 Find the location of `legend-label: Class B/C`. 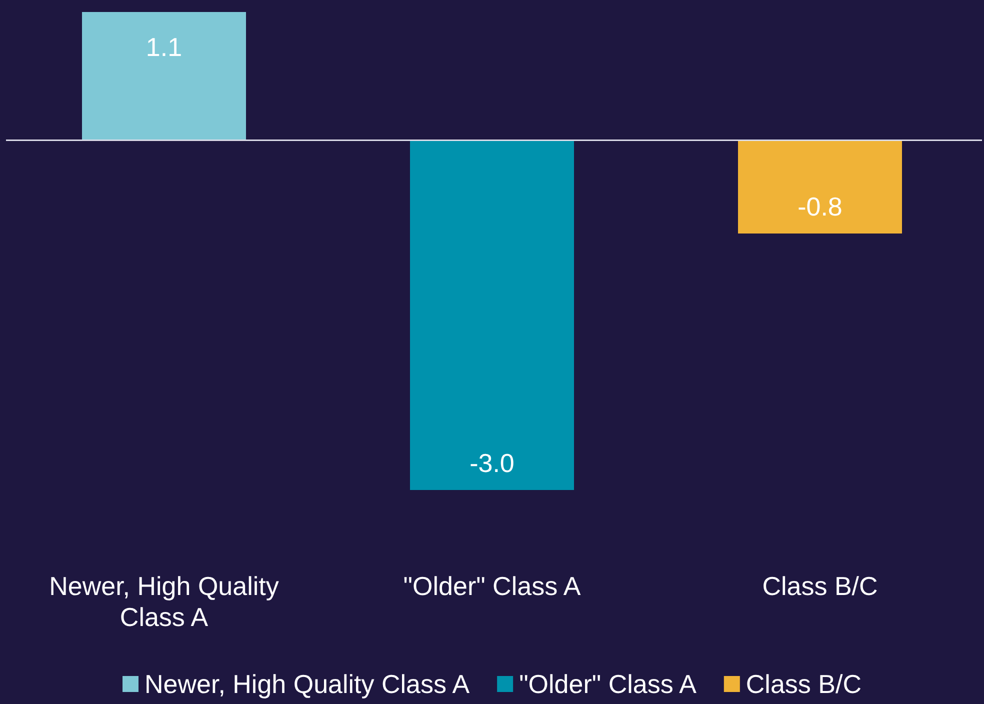

legend-label: Class B/C is located at coordinates (804, 684).